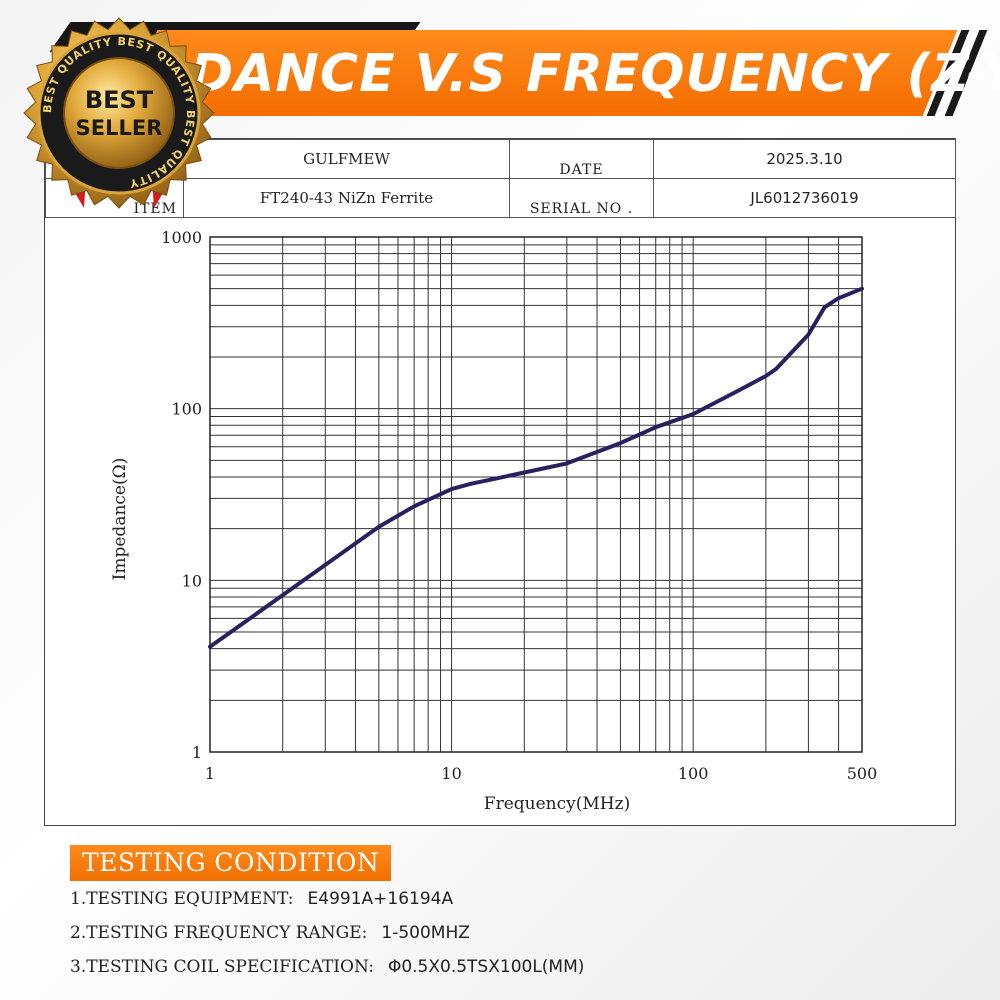  What do you see at coordinates (346, 198) in the screenshot?
I see `item-value: FT240-43 NiZn Ferrite` at bounding box center [346, 198].